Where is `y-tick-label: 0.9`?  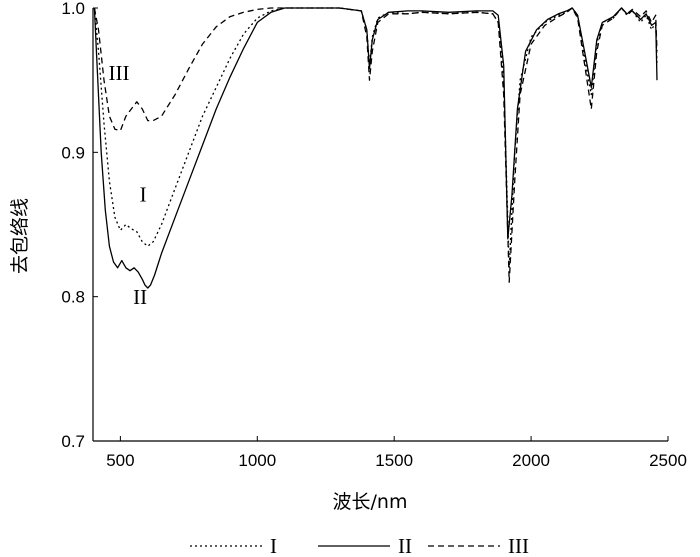 y-tick-label: 0.9 is located at coordinates (73, 152).